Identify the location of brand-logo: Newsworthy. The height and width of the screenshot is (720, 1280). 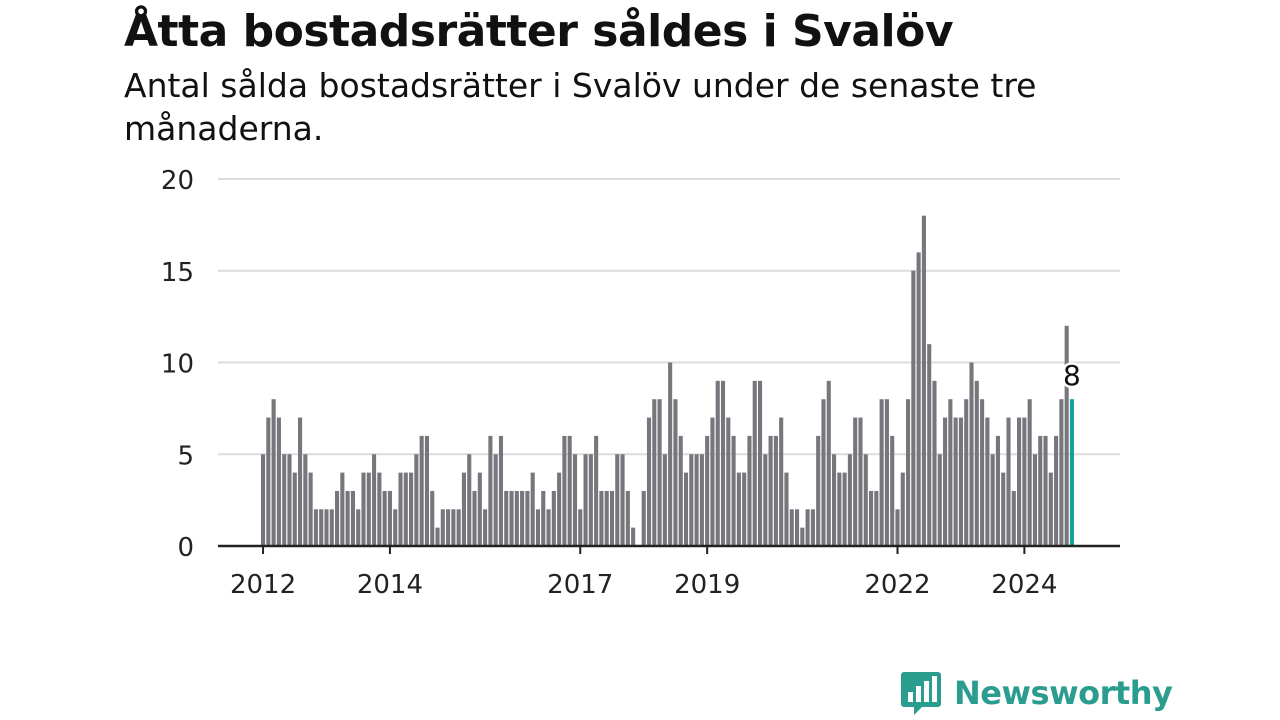
(1036, 693).